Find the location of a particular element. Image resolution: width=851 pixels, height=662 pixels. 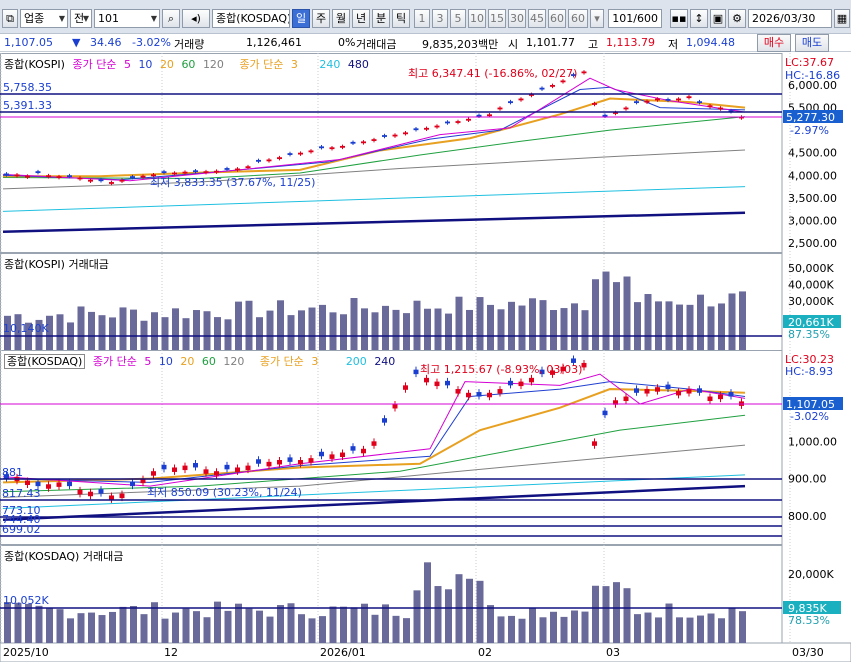

kospi-ma-label: 종가 단순 is located at coordinates (94, 64).